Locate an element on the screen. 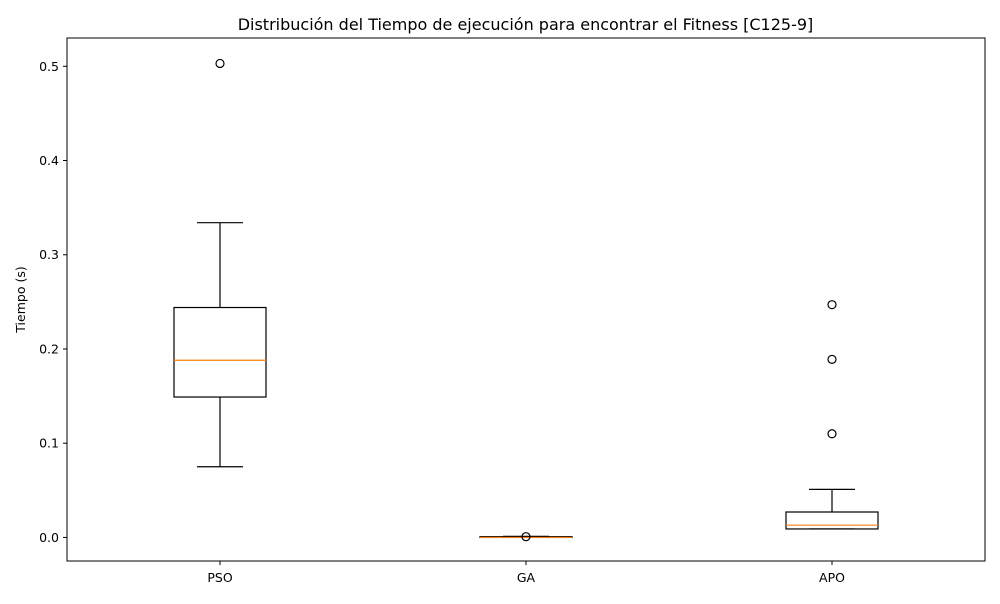  y-tick-label: 0.1 is located at coordinates (49, 443).